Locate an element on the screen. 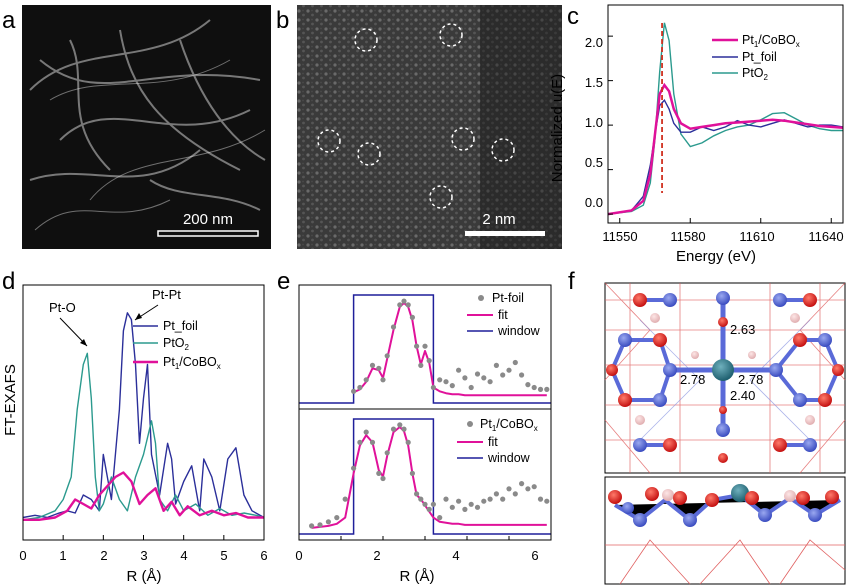  panel-label-f: f is located at coordinates (571, 281).